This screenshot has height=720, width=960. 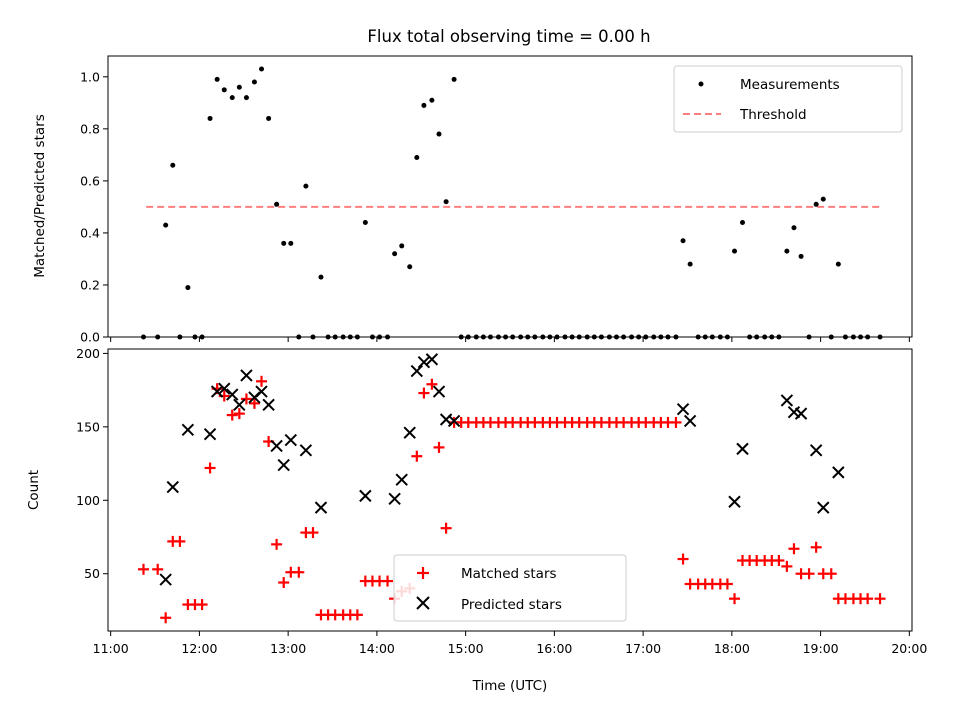 I want to click on bottom-legend-box, so click(x=510, y=588).